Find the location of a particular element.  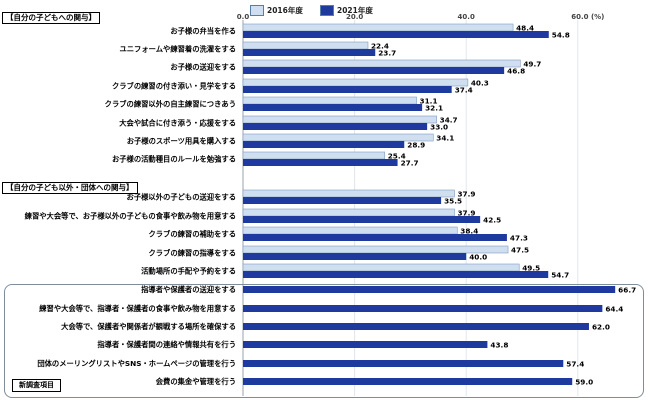

chart-row: クラブの練習の付き添い・見学をする 40.337.4 is located at coordinates (300, 87).